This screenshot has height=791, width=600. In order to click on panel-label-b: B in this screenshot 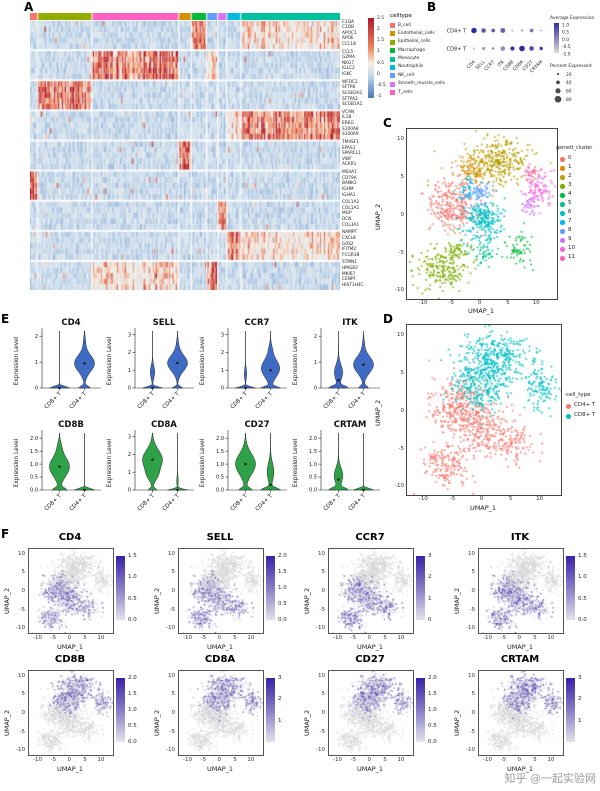, I will do `click(432, 7)`.